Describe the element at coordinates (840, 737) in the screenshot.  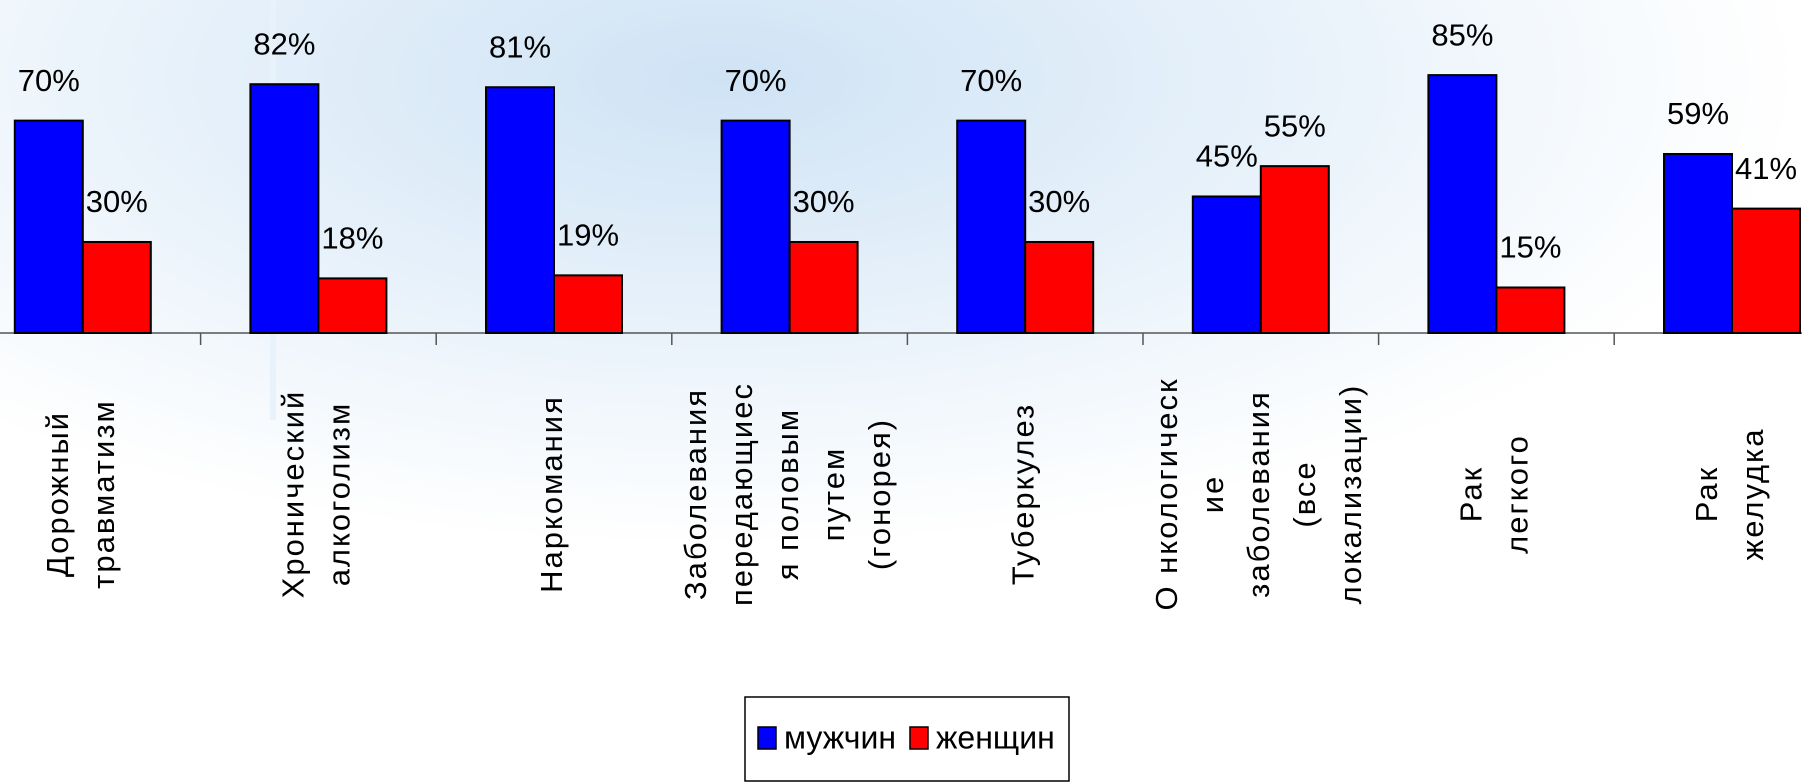
I see `legend-label: мужчин` at that location.